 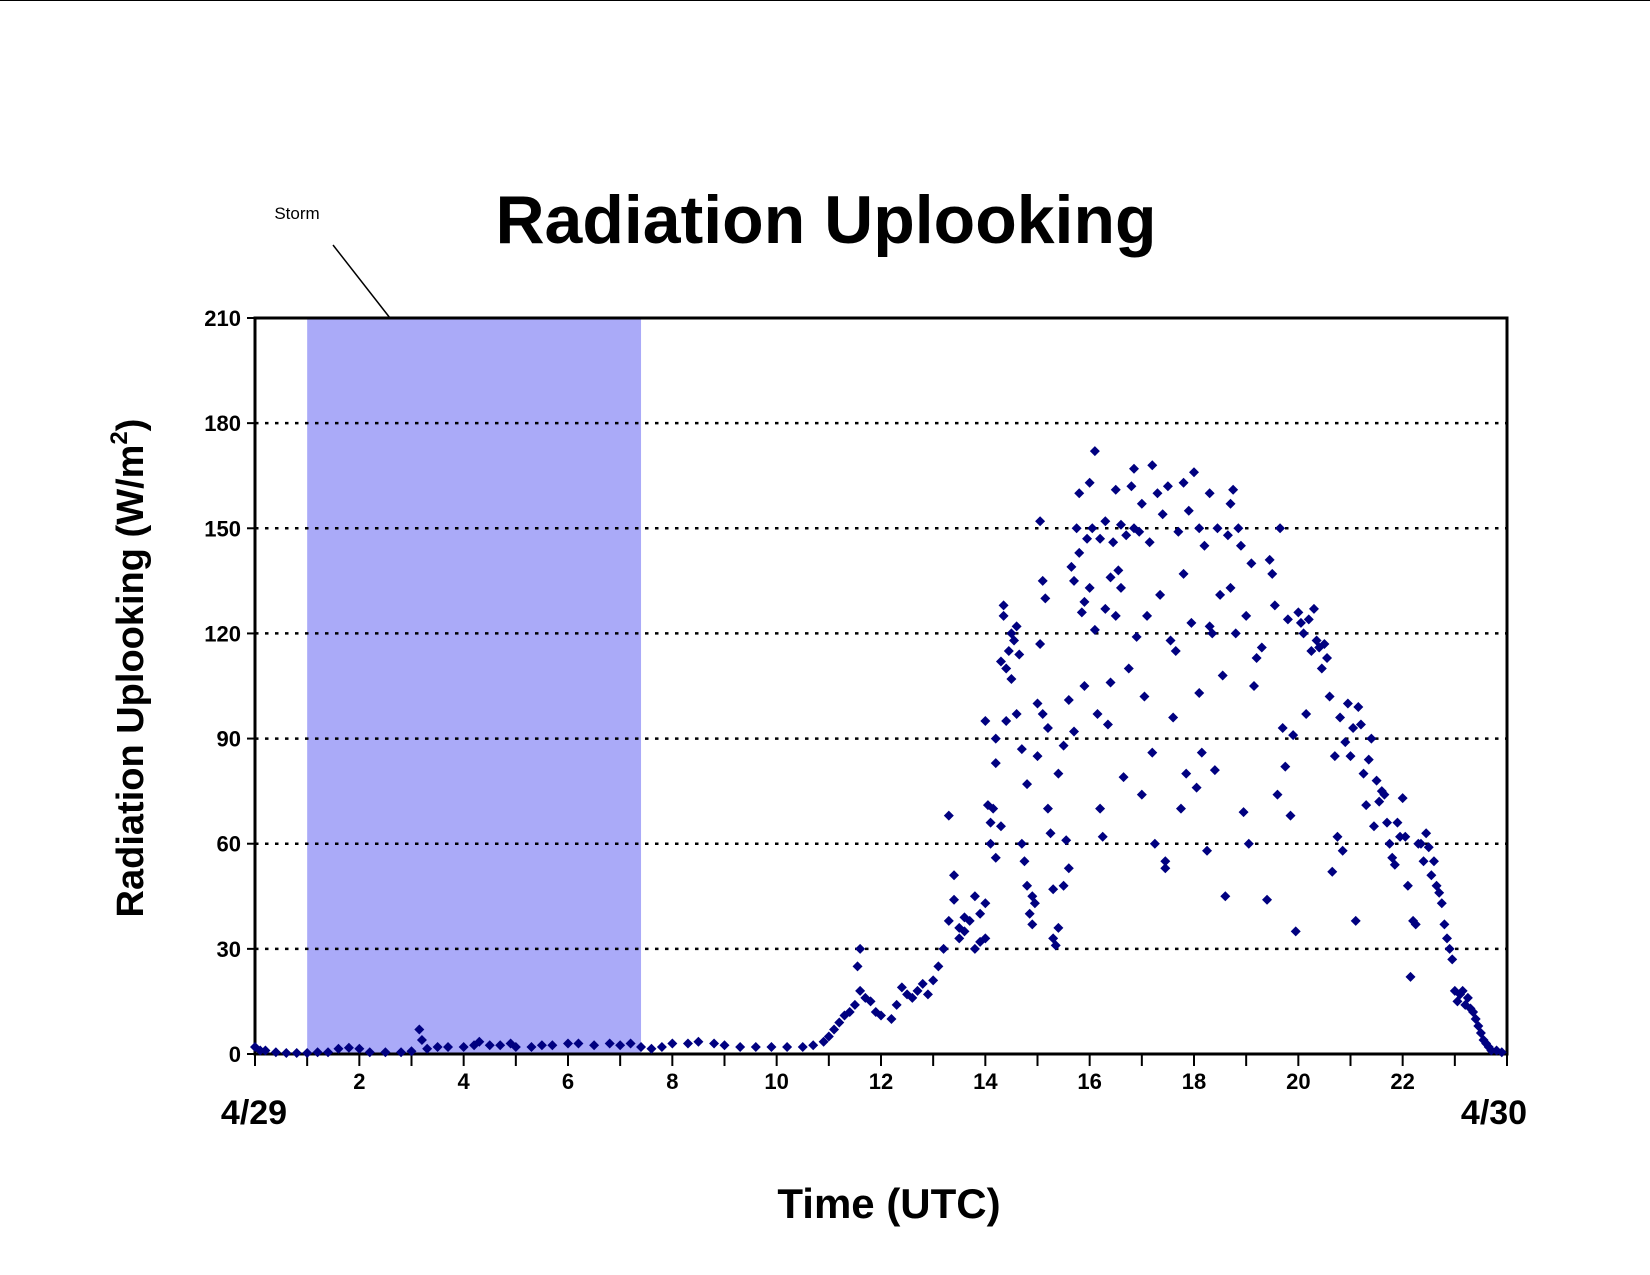 I want to click on x-axis-ticks: 2 4 6 8 10 12 14 16 18 20 22, so click(x=881, y=1074).